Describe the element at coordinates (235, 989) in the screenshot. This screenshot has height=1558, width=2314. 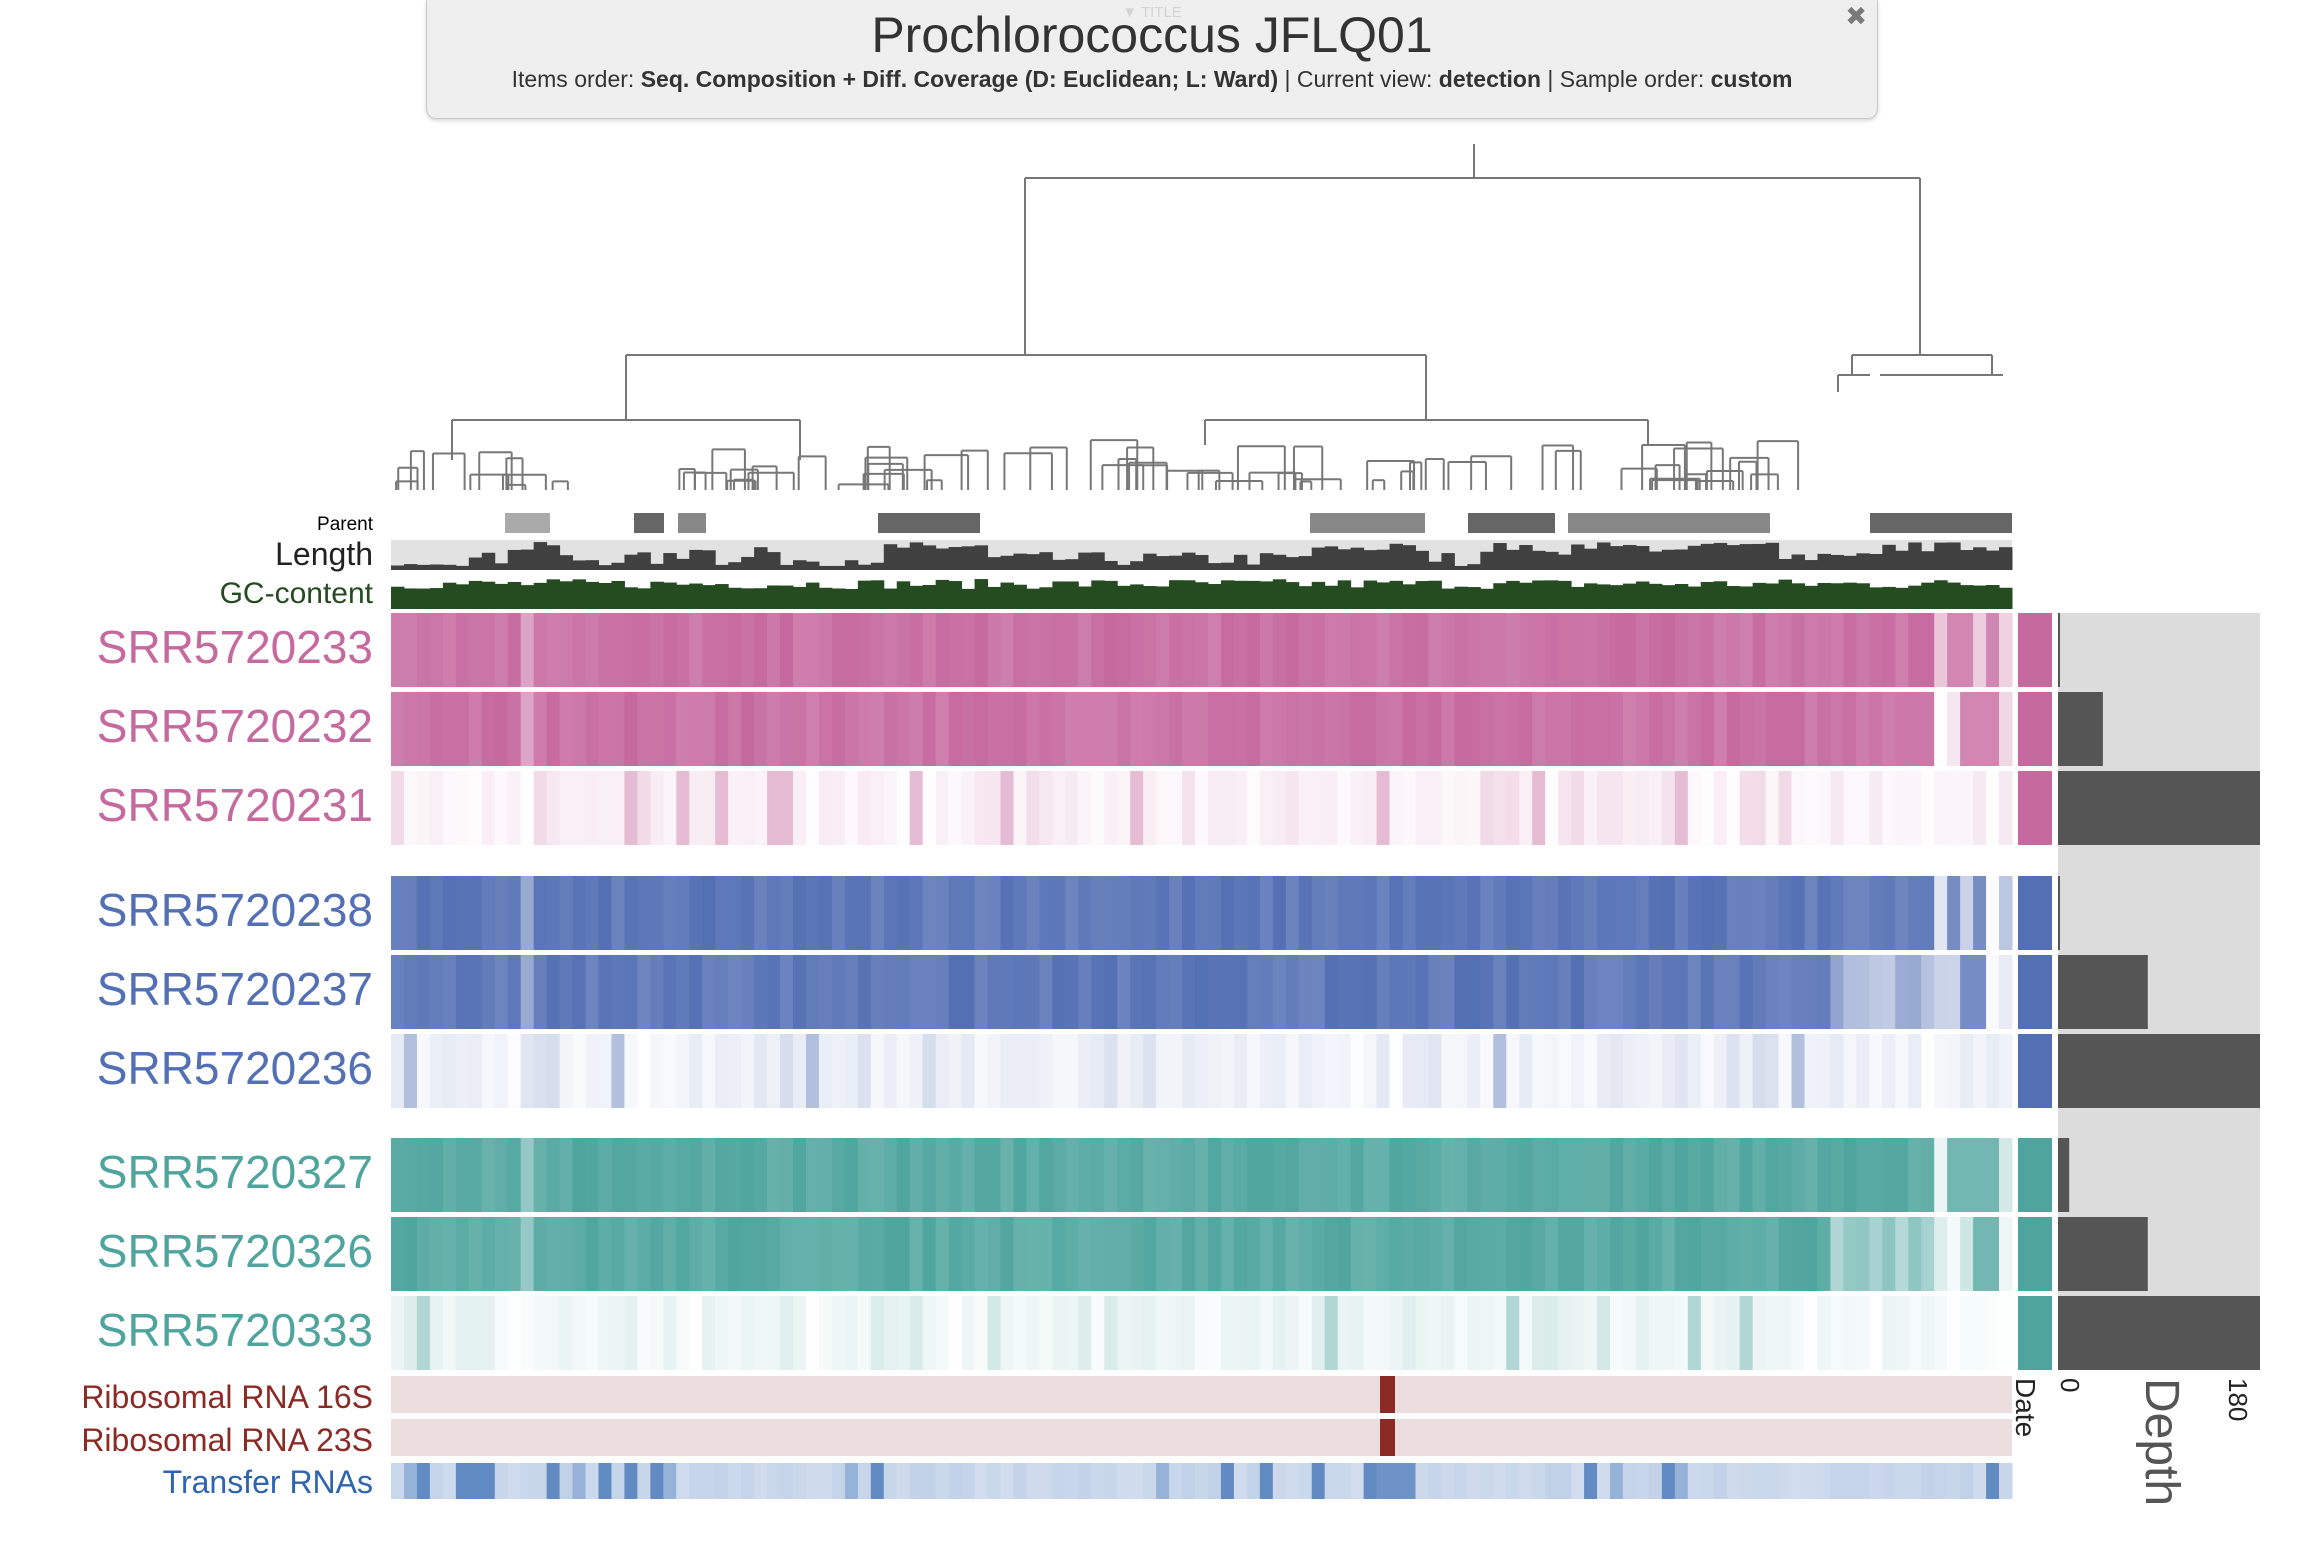
I see `sample-label: SRR5720237` at that location.